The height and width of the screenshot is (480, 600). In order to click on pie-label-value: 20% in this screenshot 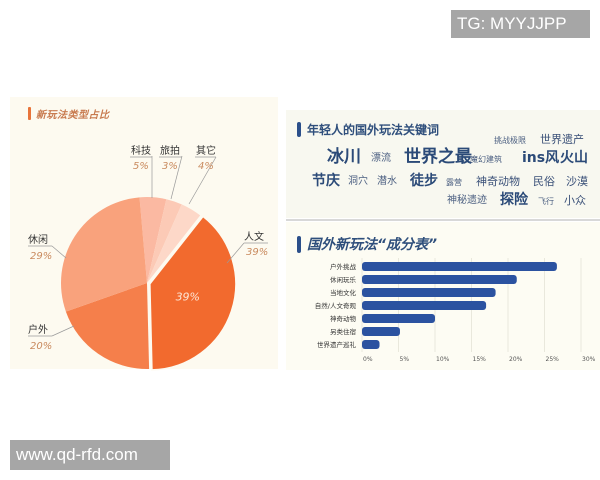, I will do `click(41, 346)`.